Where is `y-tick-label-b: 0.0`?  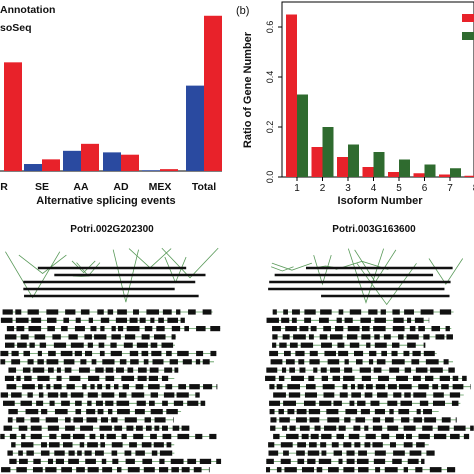 y-tick-label-b: 0.0 is located at coordinates (270, 177).